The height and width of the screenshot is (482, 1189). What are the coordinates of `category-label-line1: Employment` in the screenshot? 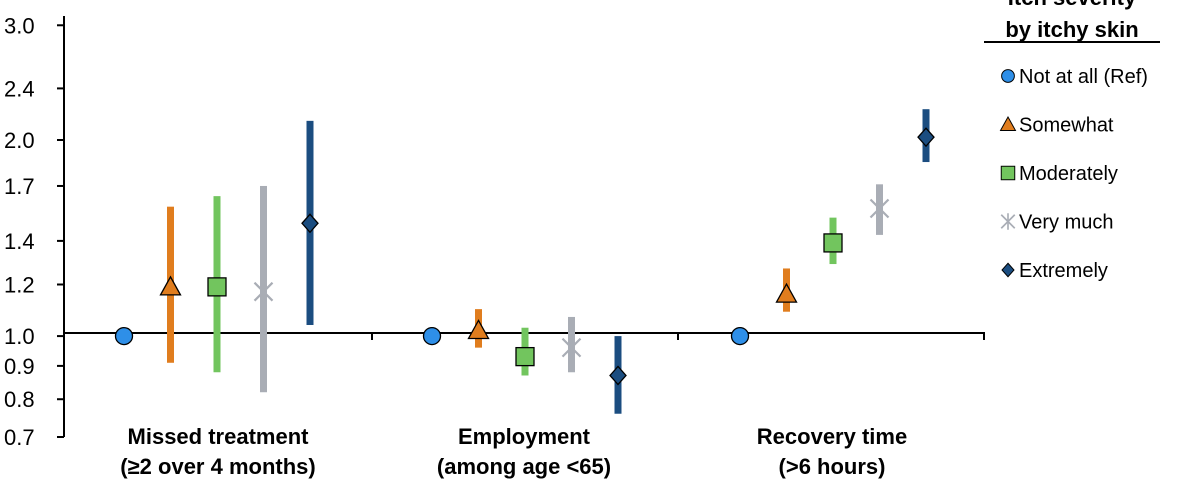 It's located at (524, 436).